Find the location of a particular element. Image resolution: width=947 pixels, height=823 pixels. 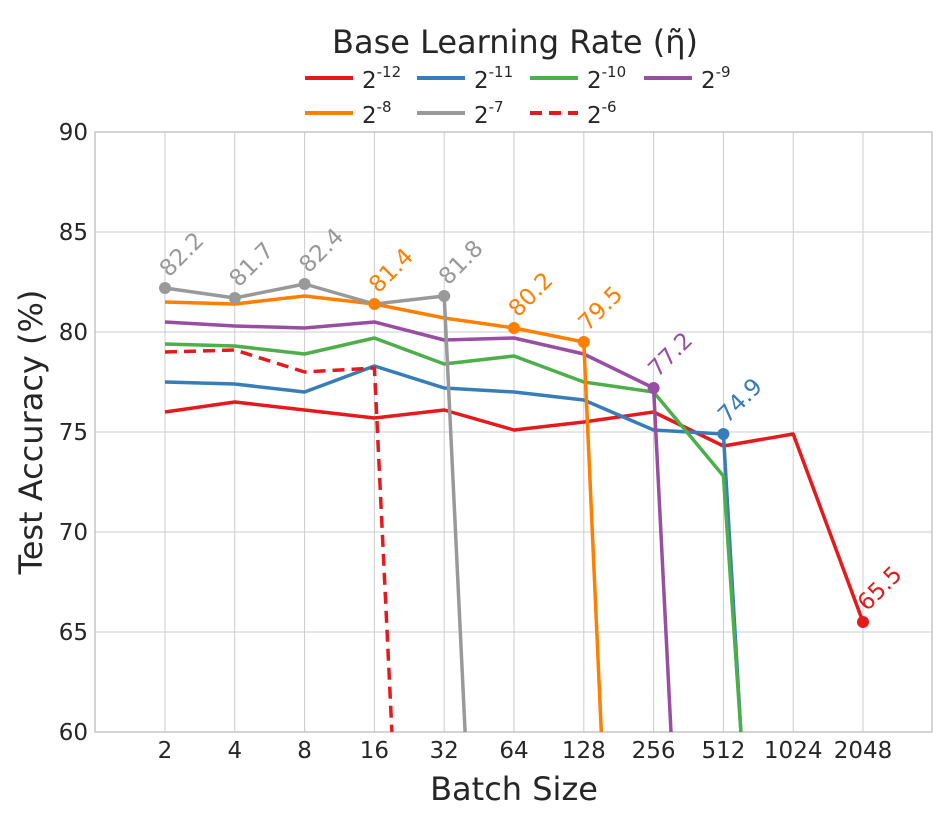

data-label: 79.5 is located at coordinates (601, 309).